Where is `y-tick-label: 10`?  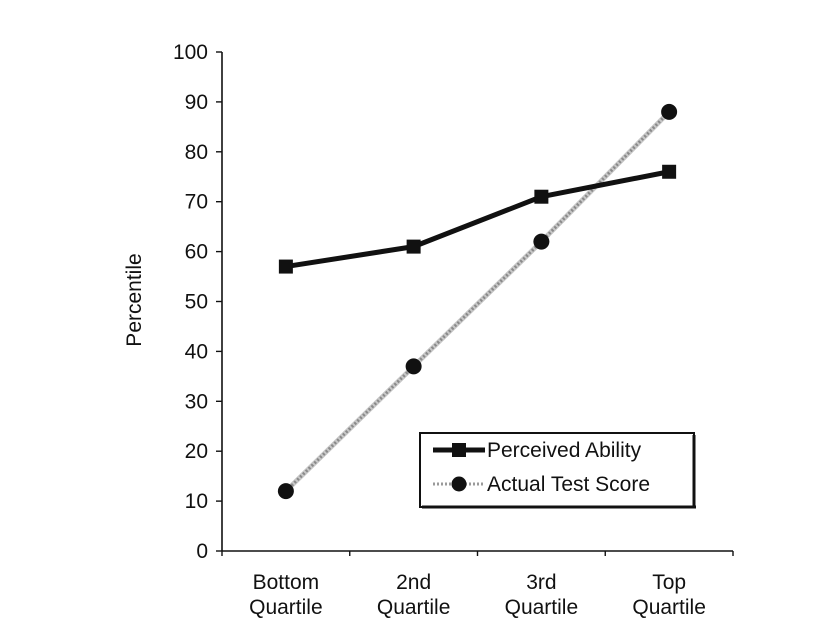 y-tick-label: 10 is located at coordinates (196, 501).